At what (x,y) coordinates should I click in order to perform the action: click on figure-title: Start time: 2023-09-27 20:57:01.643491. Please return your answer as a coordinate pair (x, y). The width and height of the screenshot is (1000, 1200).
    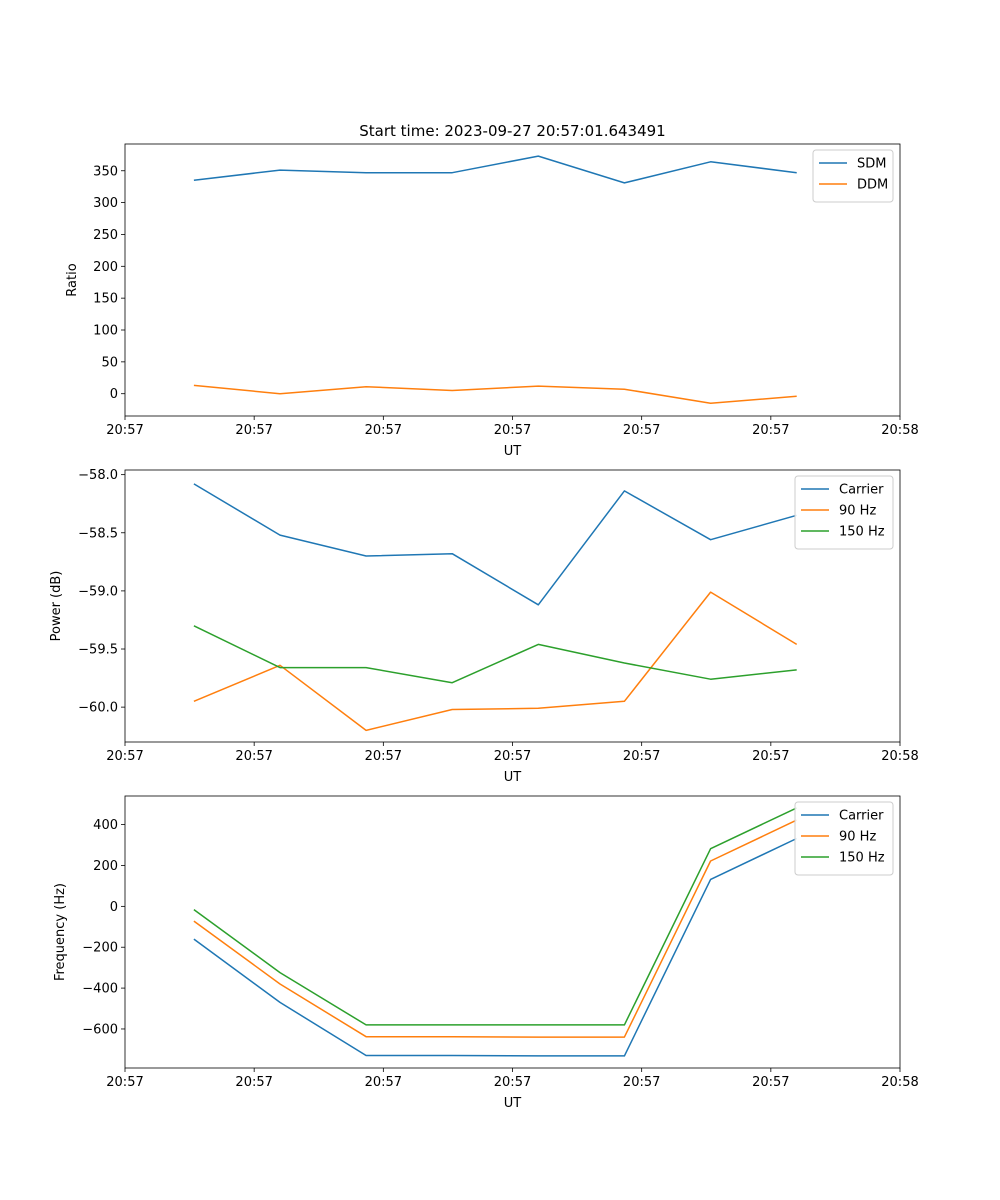
    Looking at the image, I should click on (512, 131).